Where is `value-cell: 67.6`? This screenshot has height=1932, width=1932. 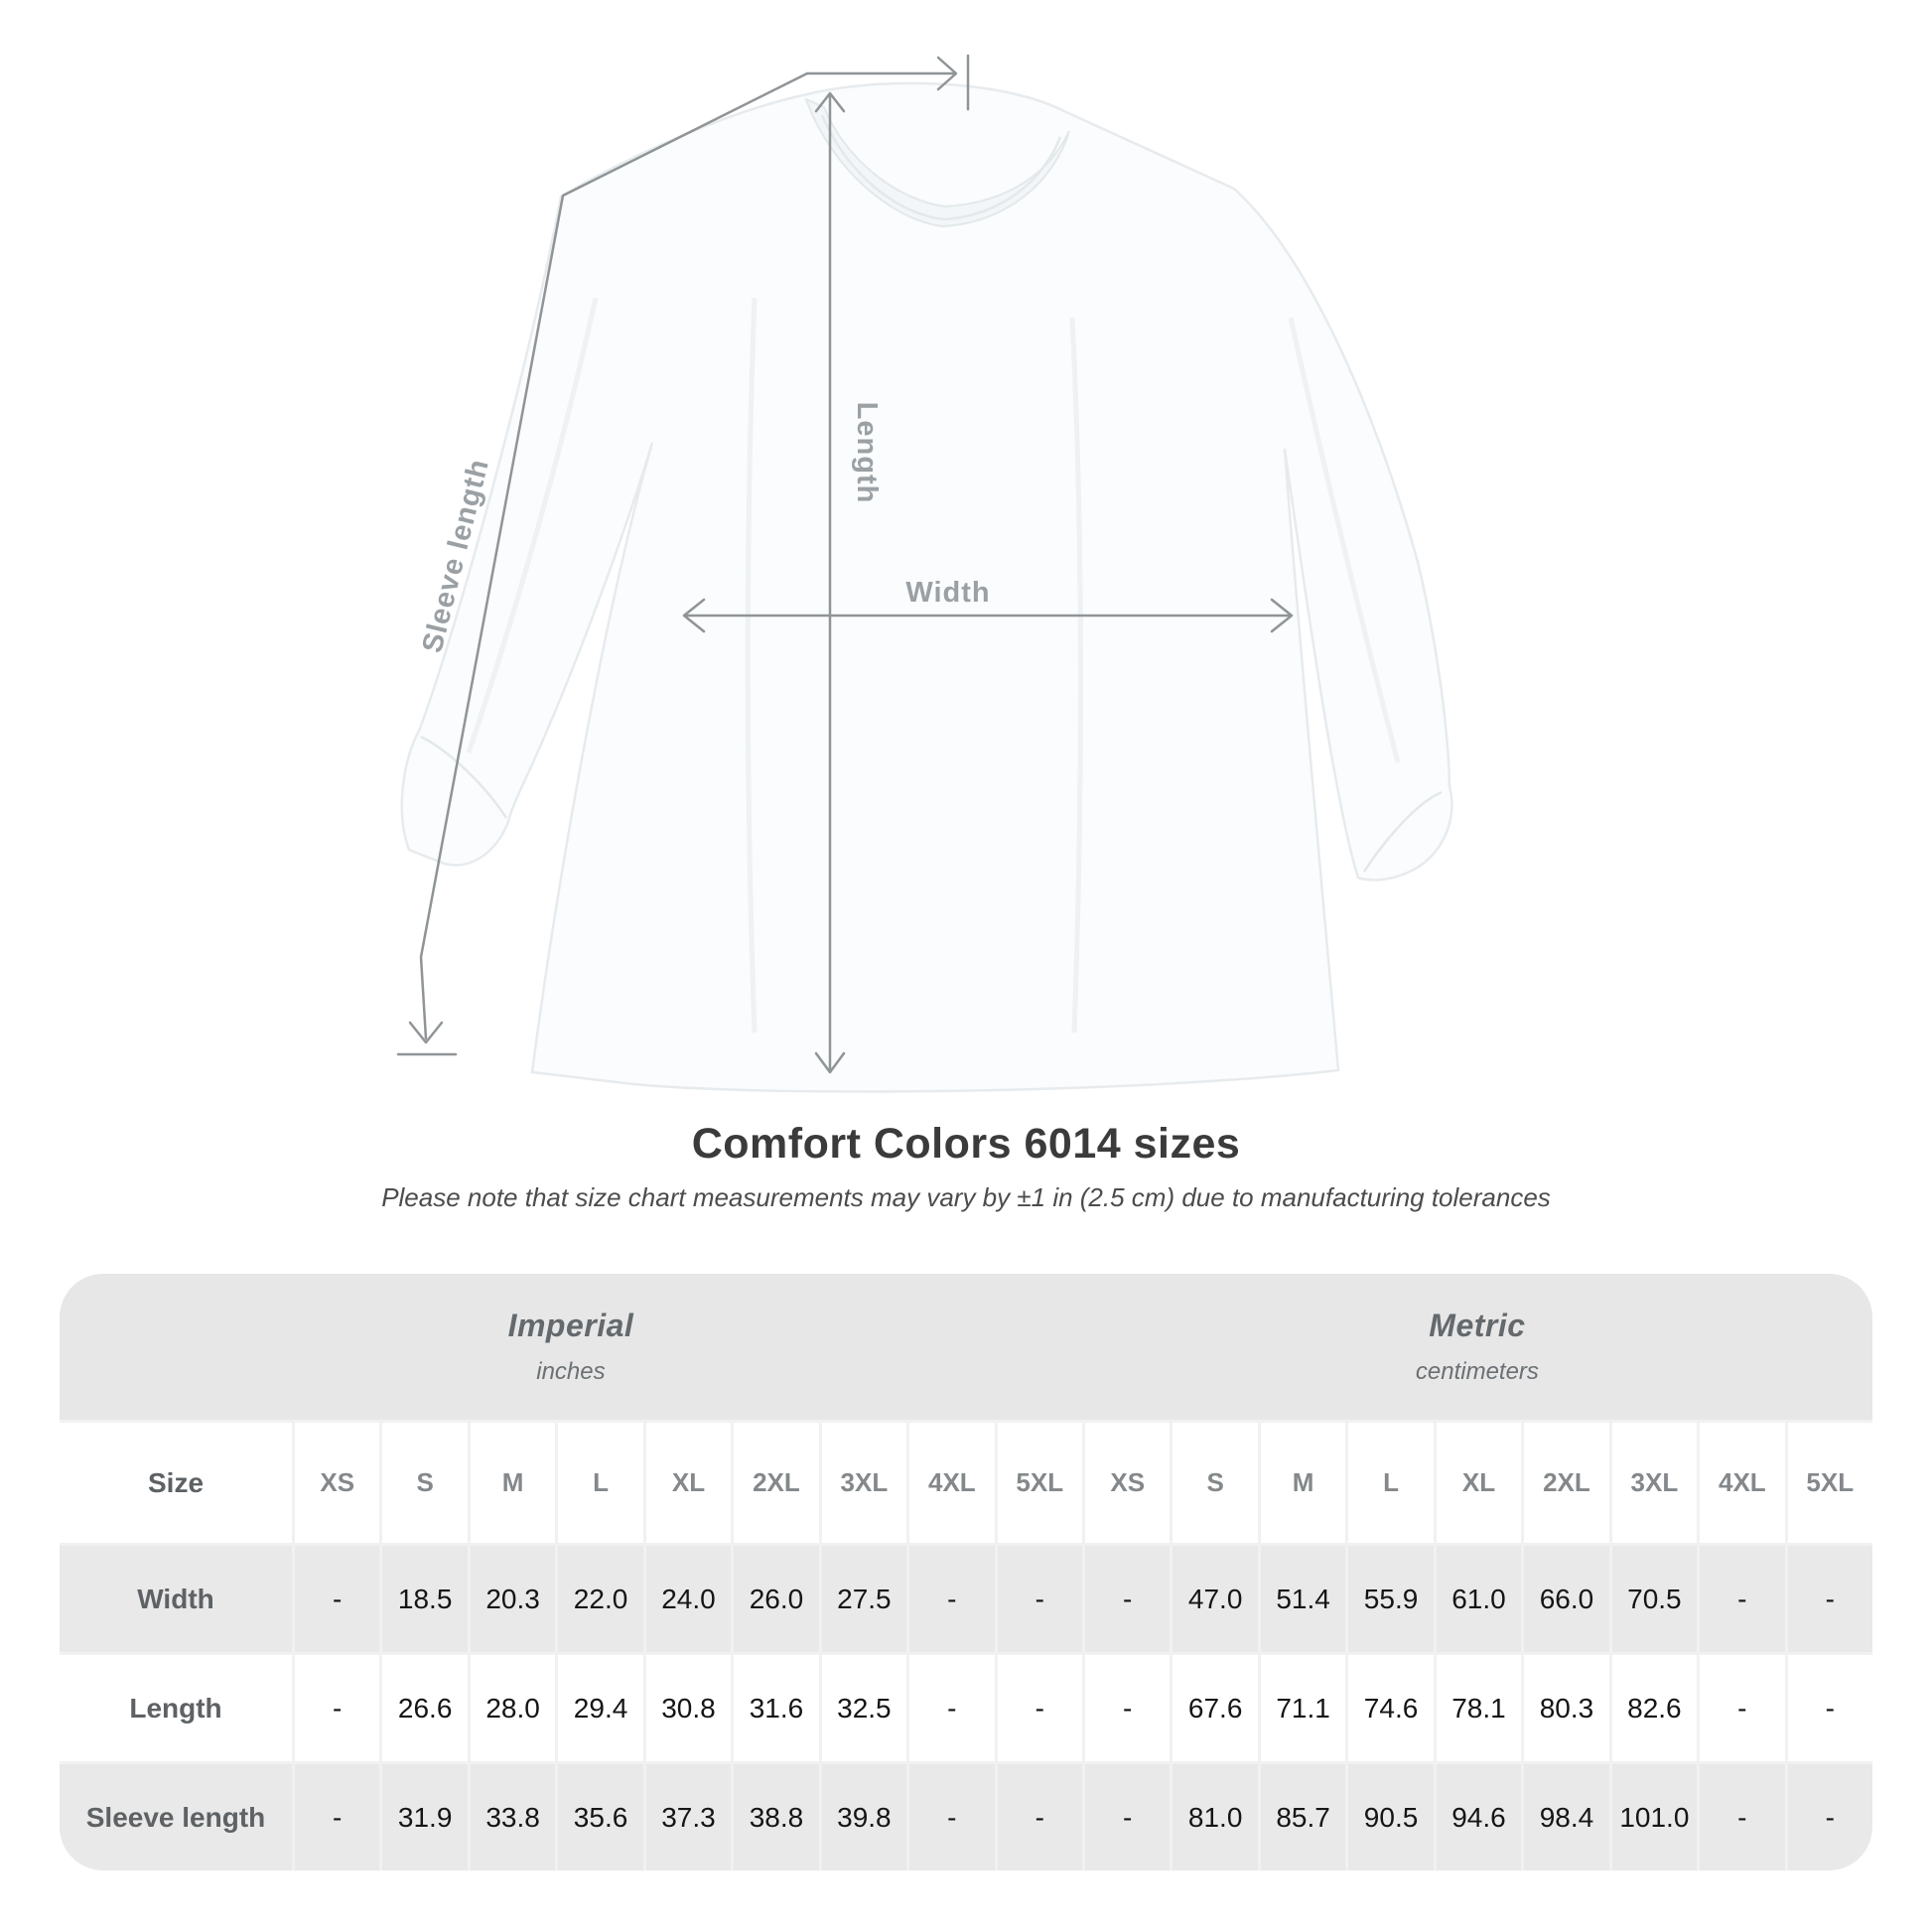
value-cell: 67.6 is located at coordinates (1215, 1708).